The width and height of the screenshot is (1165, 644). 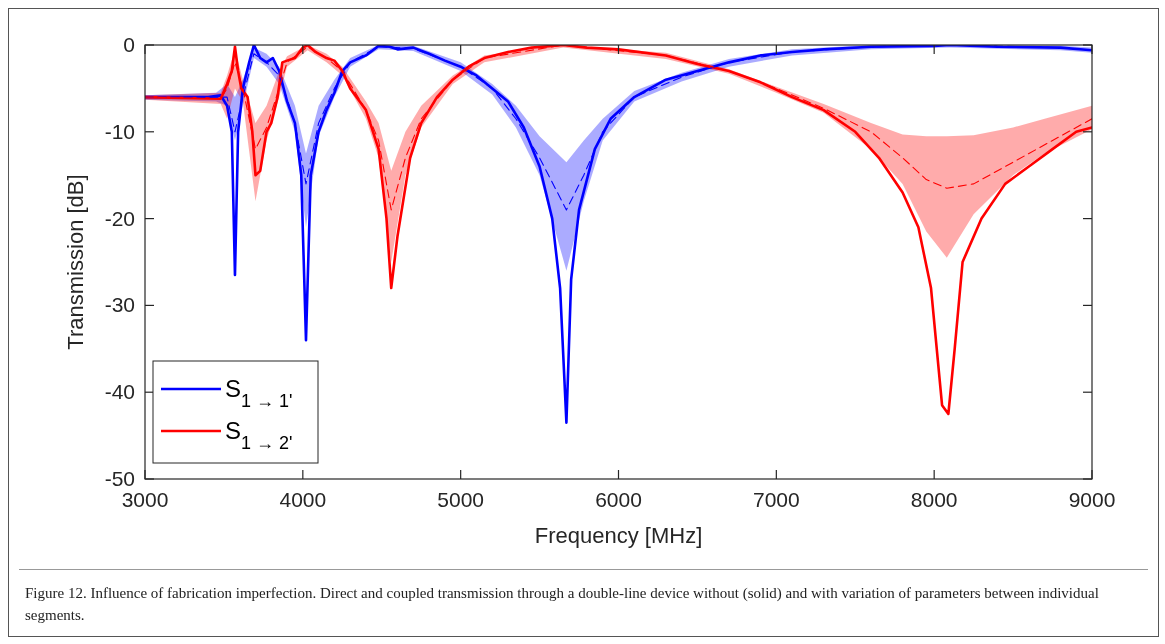 I want to click on x-tick-label: 5000, so click(x=461, y=499).